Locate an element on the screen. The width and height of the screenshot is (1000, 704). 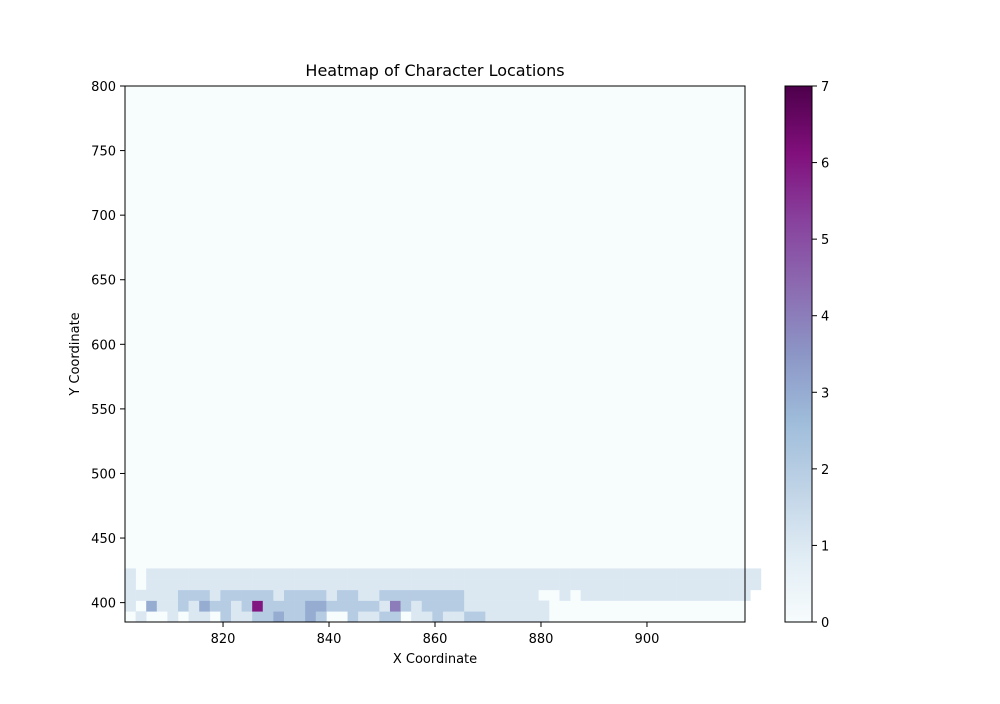
colorbar-tick-label: 5 is located at coordinates (825, 240).